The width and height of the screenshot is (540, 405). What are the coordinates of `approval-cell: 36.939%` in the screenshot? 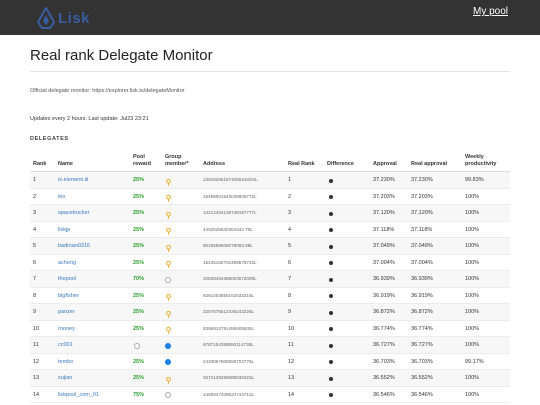 It's located at (384, 279).